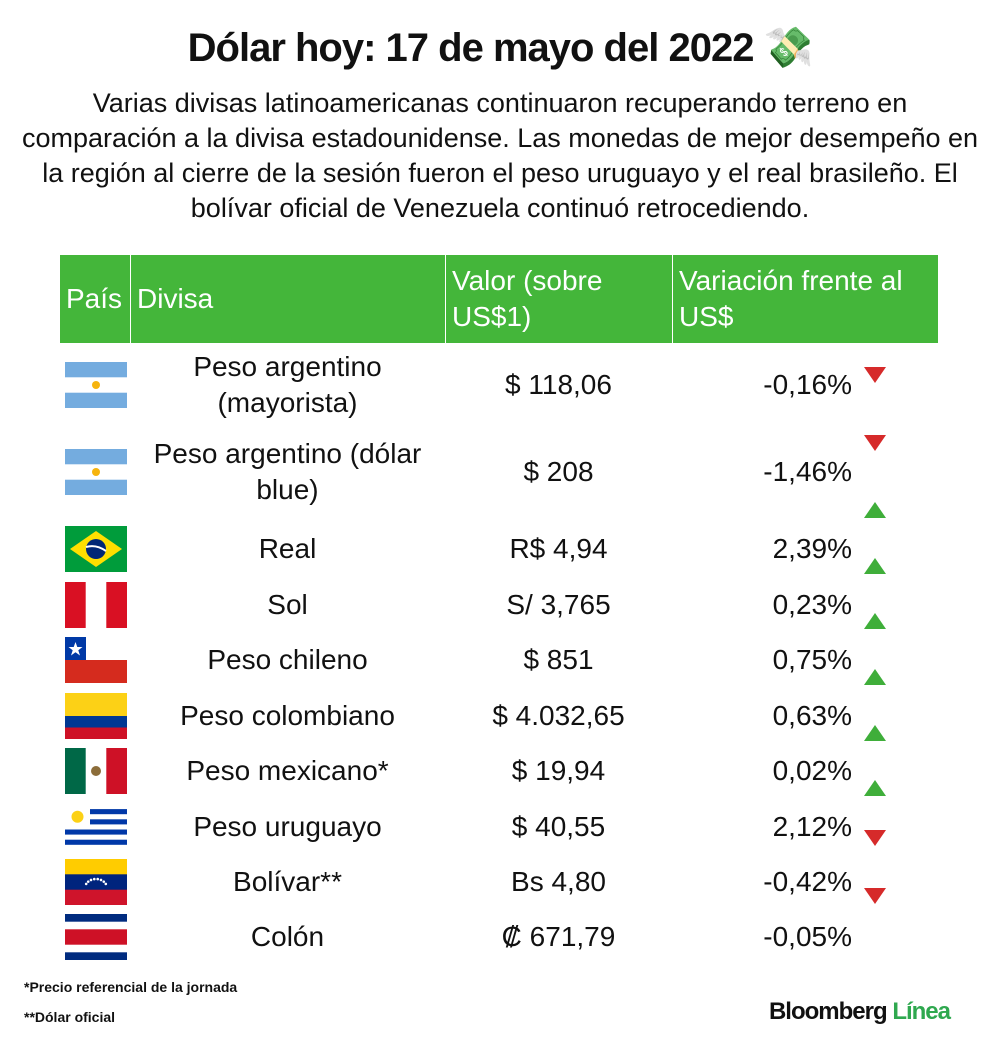  Describe the element at coordinates (807, 471) in the screenshot. I see `variation: -1,46%` at that location.